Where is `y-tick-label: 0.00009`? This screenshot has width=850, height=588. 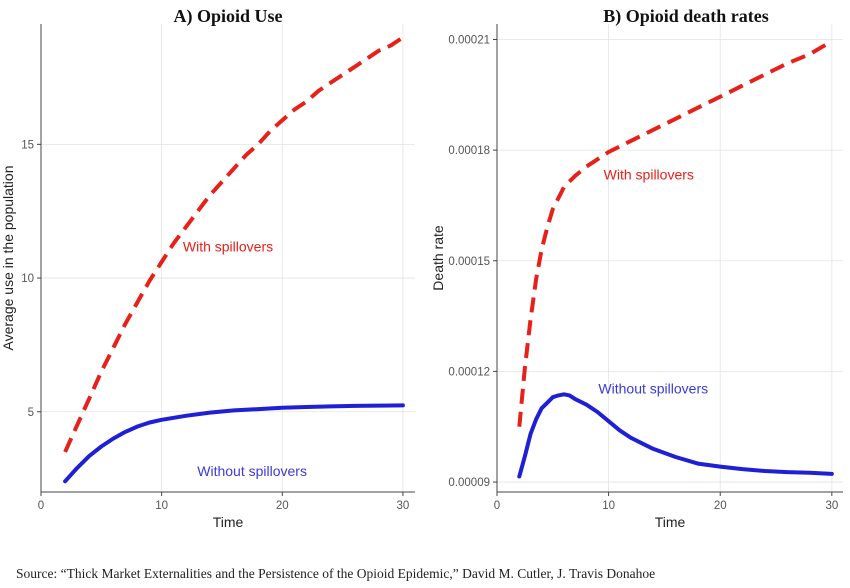 y-tick-label: 0.00009 is located at coordinates (469, 483).